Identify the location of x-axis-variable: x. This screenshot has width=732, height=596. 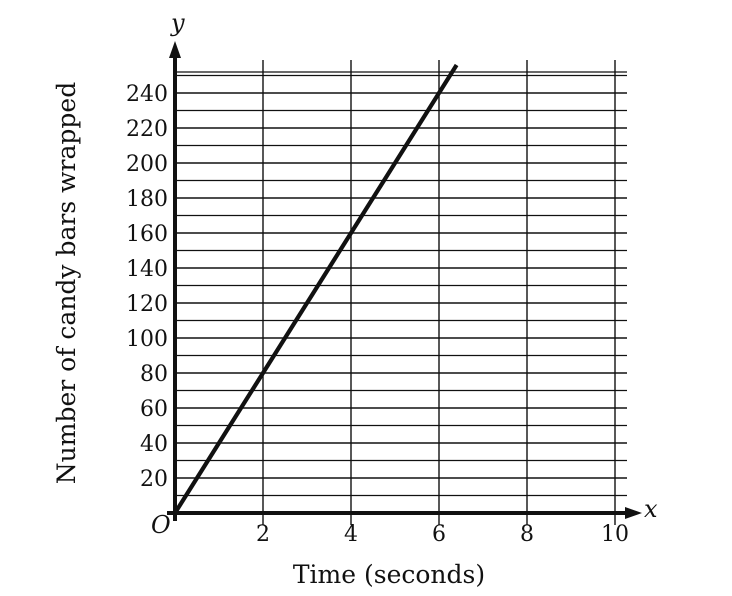
(651, 509).